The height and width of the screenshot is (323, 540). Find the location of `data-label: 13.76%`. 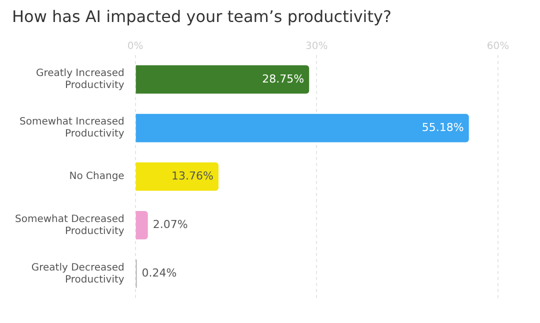

data-label: 13.76% is located at coordinates (193, 175).